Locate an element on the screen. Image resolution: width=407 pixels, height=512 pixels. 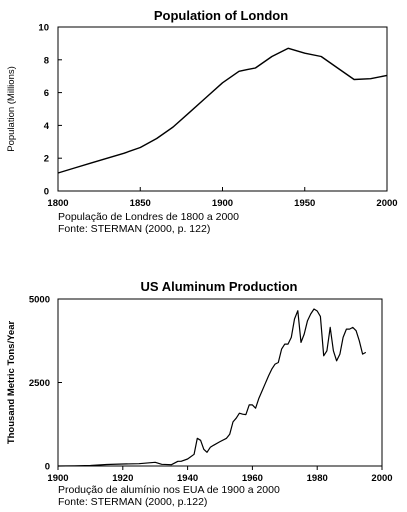
london-y-tick-label: 6 is located at coordinates (46, 93).